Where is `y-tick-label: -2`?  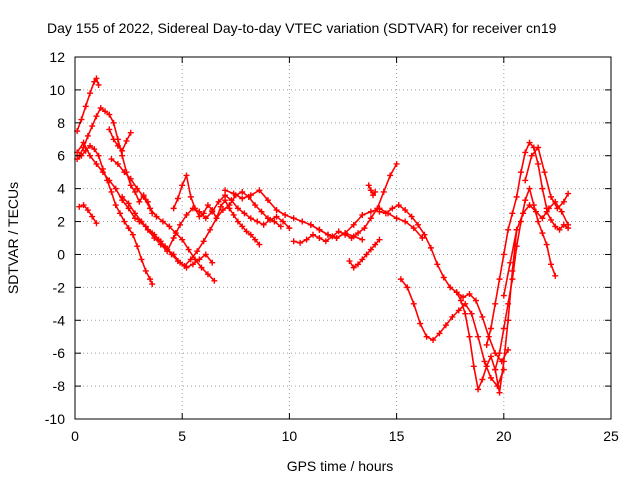 y-tick-label: -2 is located at coordinates (59, 287).